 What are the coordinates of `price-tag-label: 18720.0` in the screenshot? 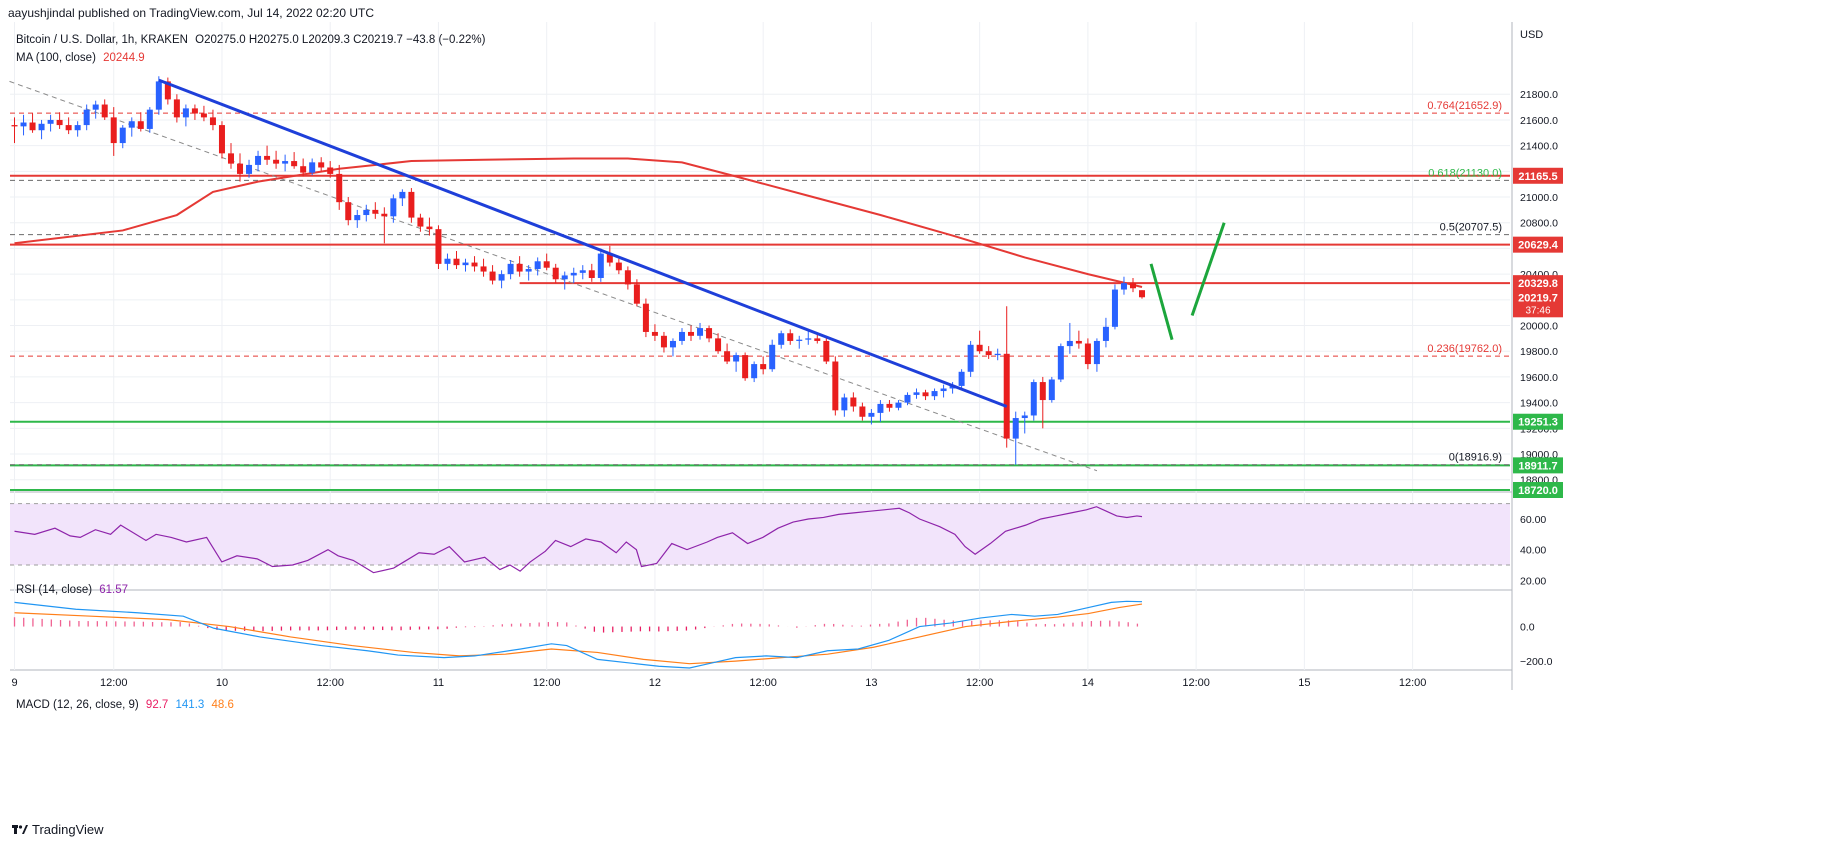 It's located at (1538, 491).